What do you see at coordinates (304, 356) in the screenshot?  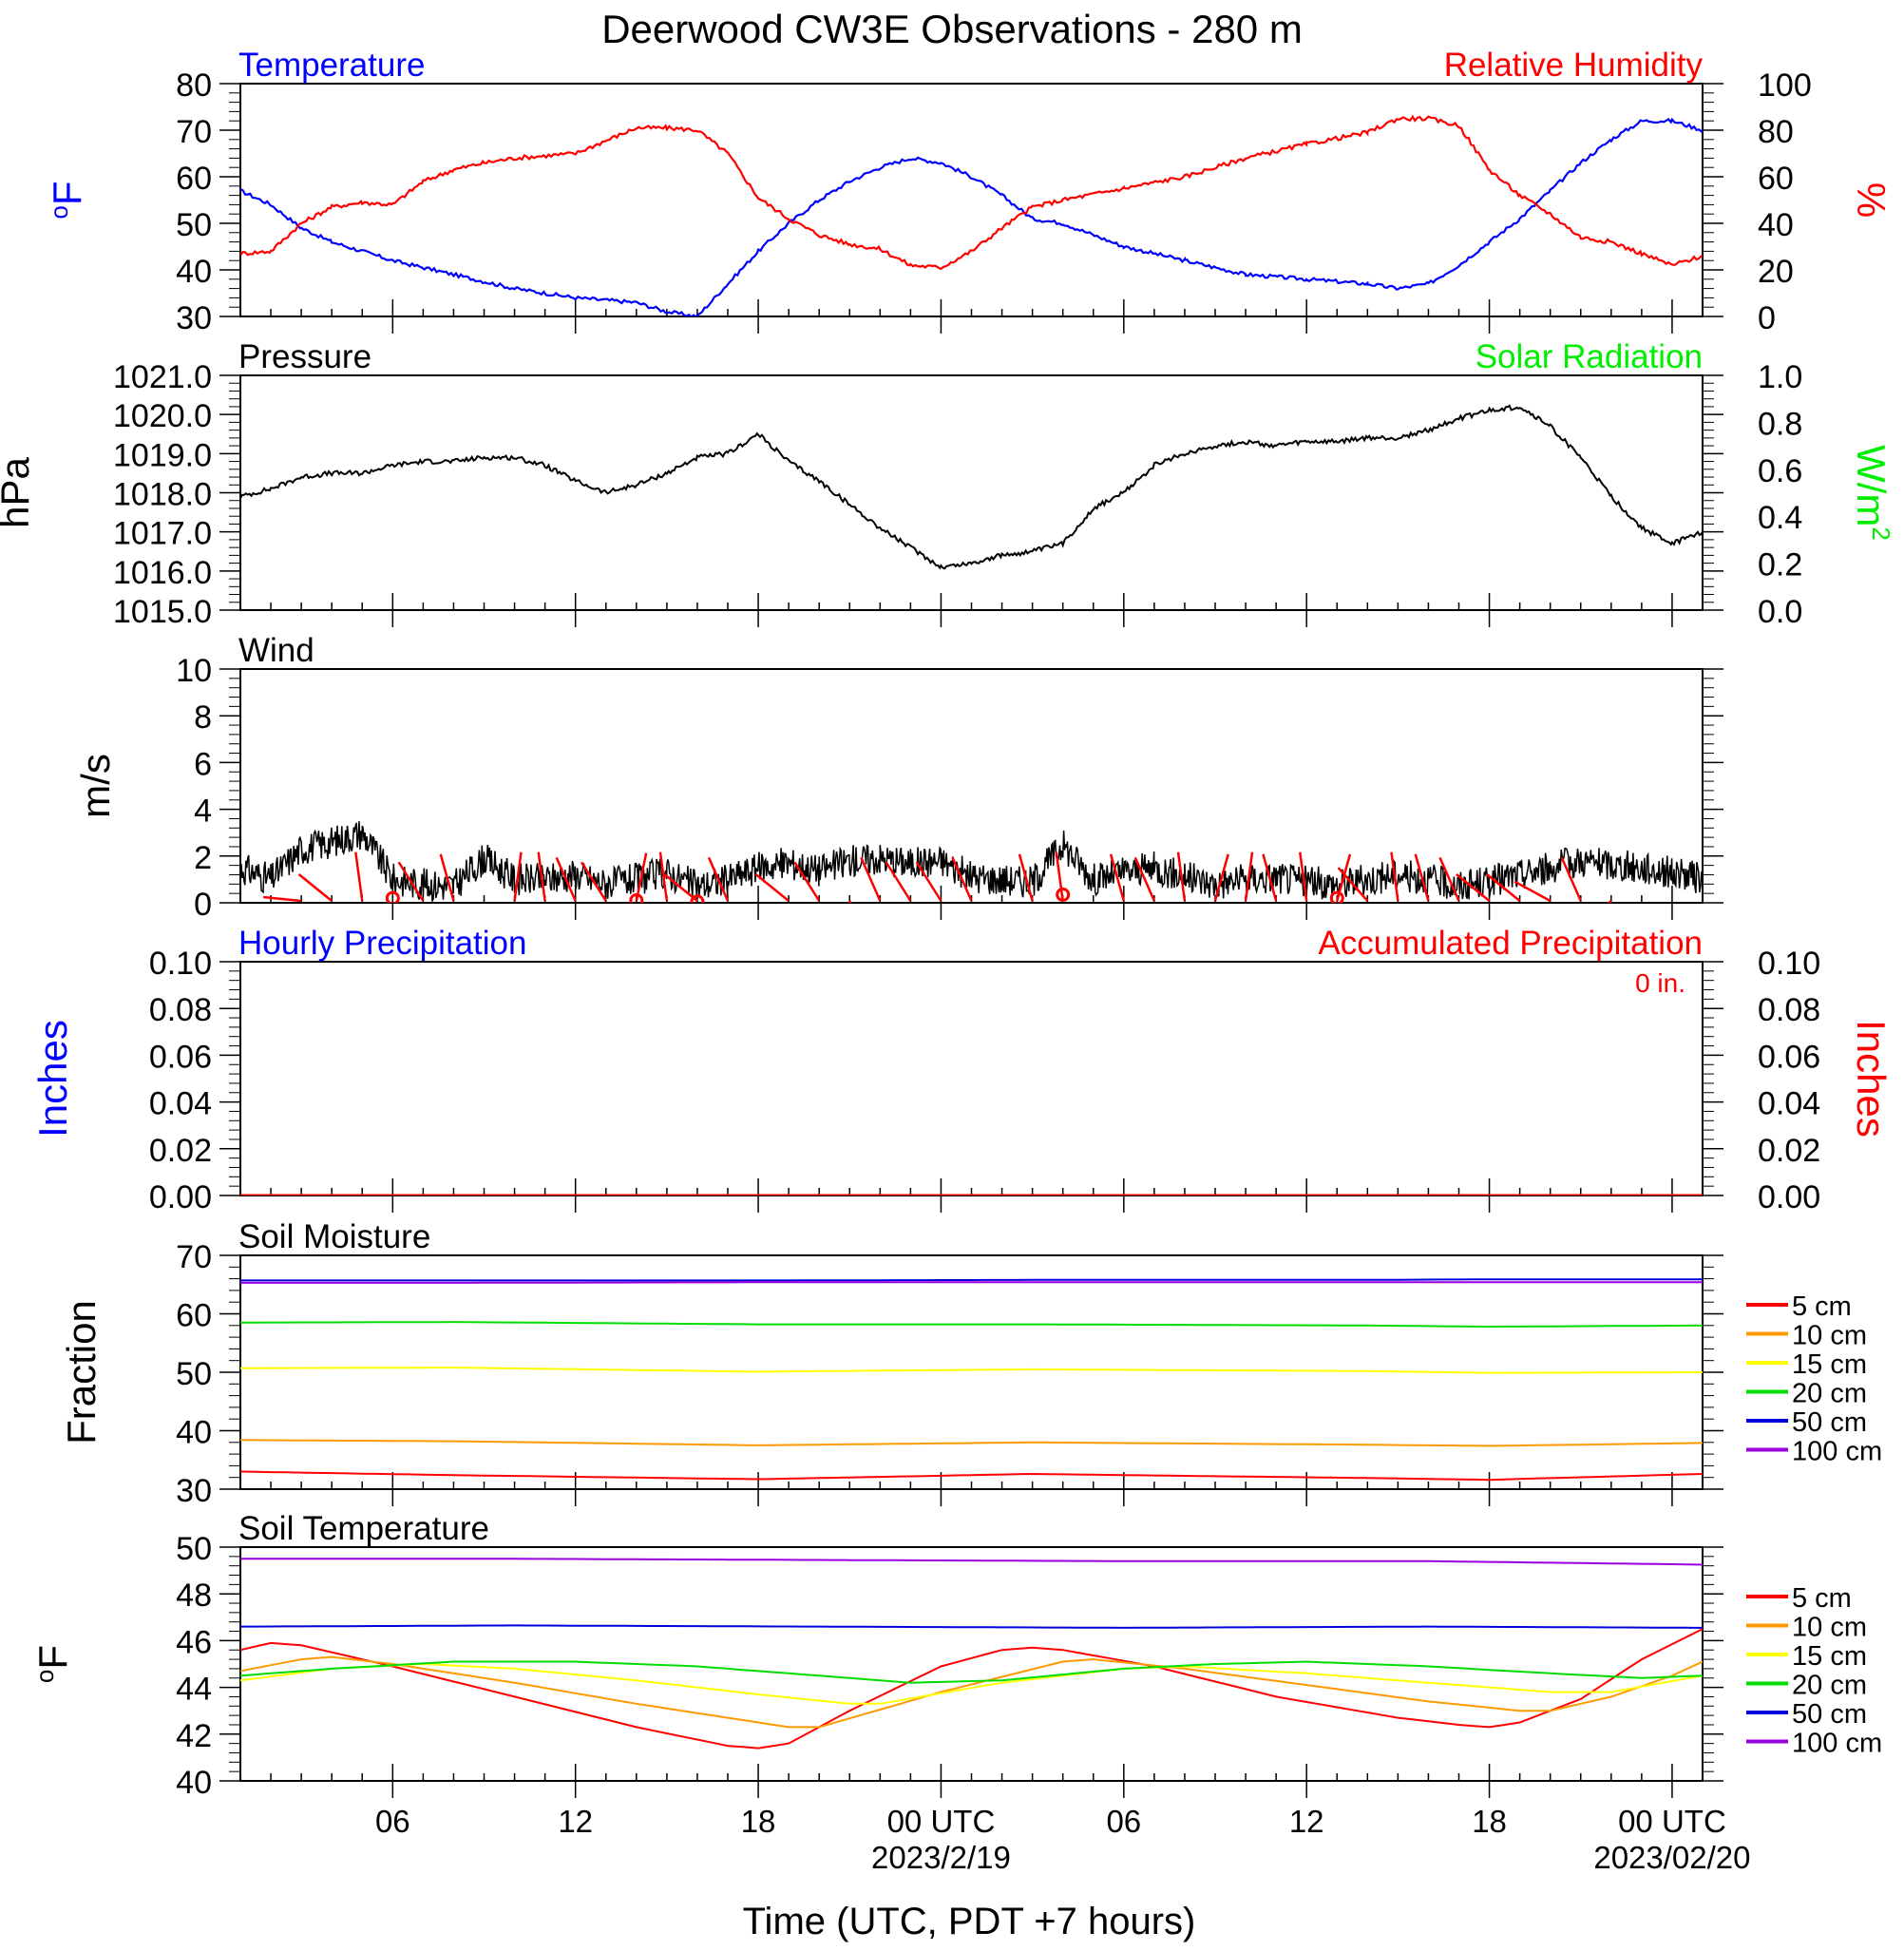 I see `panel-title-left: Pressure` at bounding box center [304, 356].